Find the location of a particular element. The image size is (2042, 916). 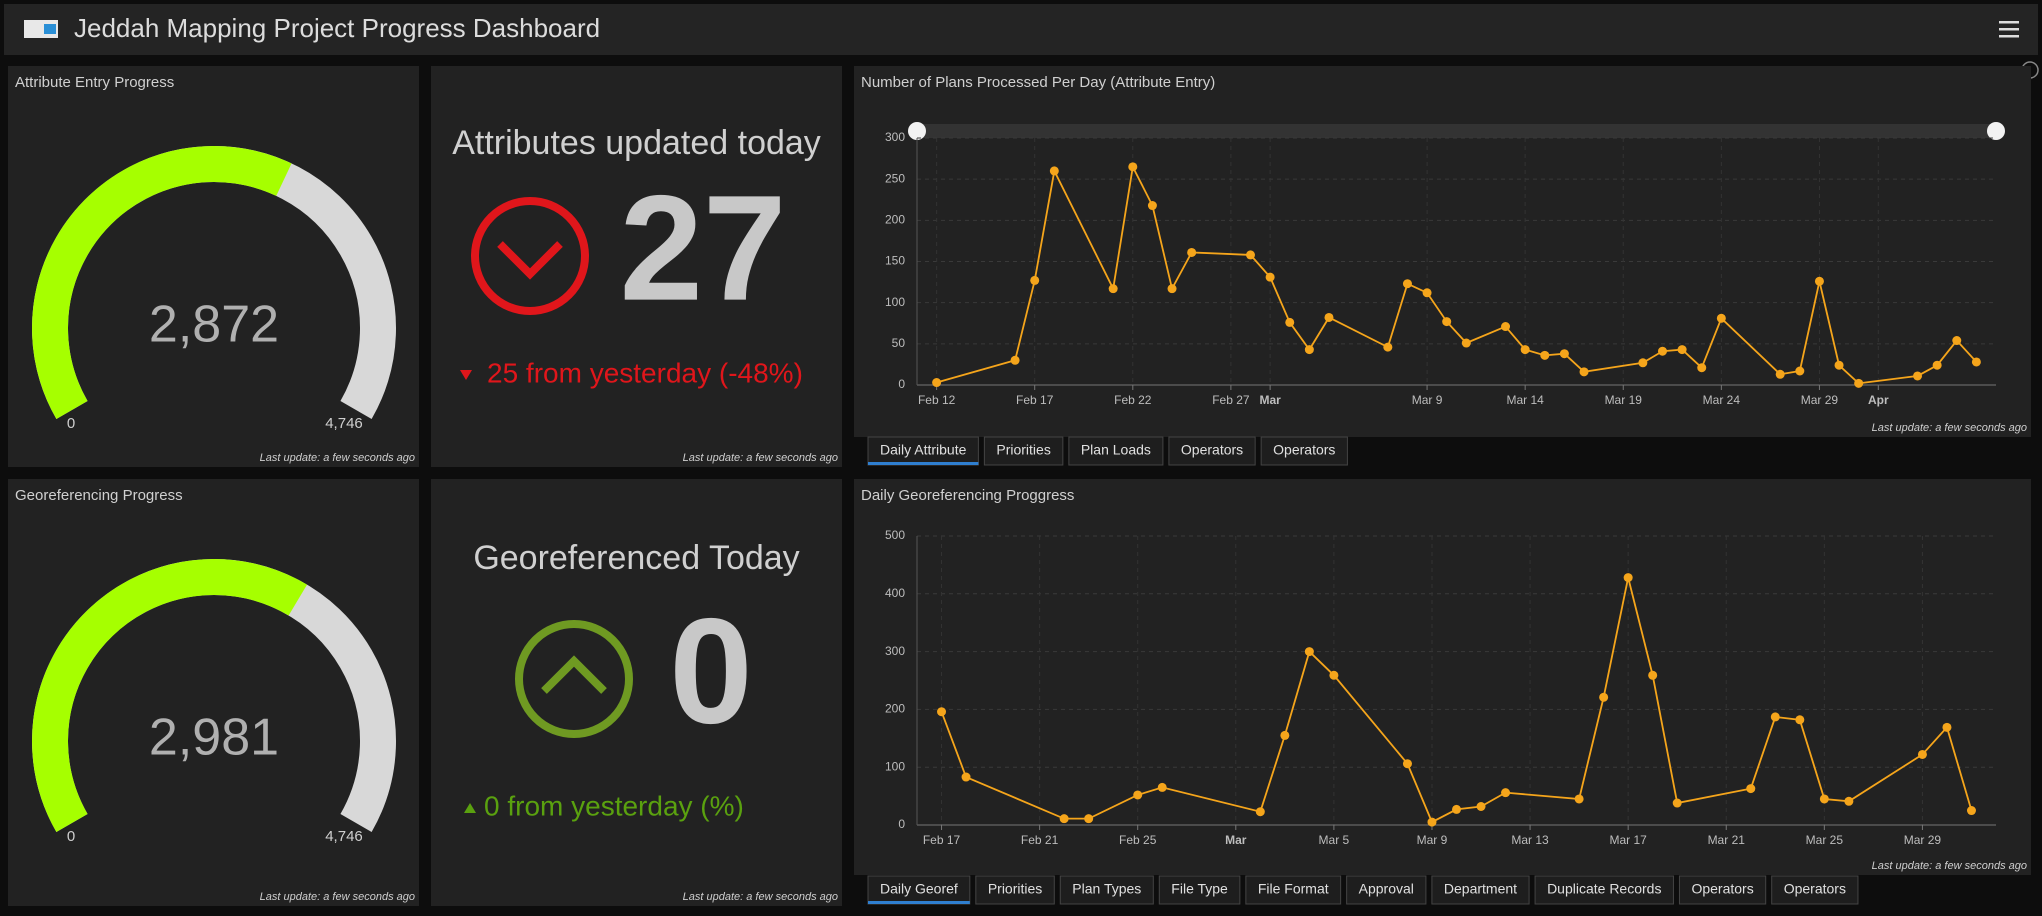

tab: Approval is located at coordinates (1386, 890).